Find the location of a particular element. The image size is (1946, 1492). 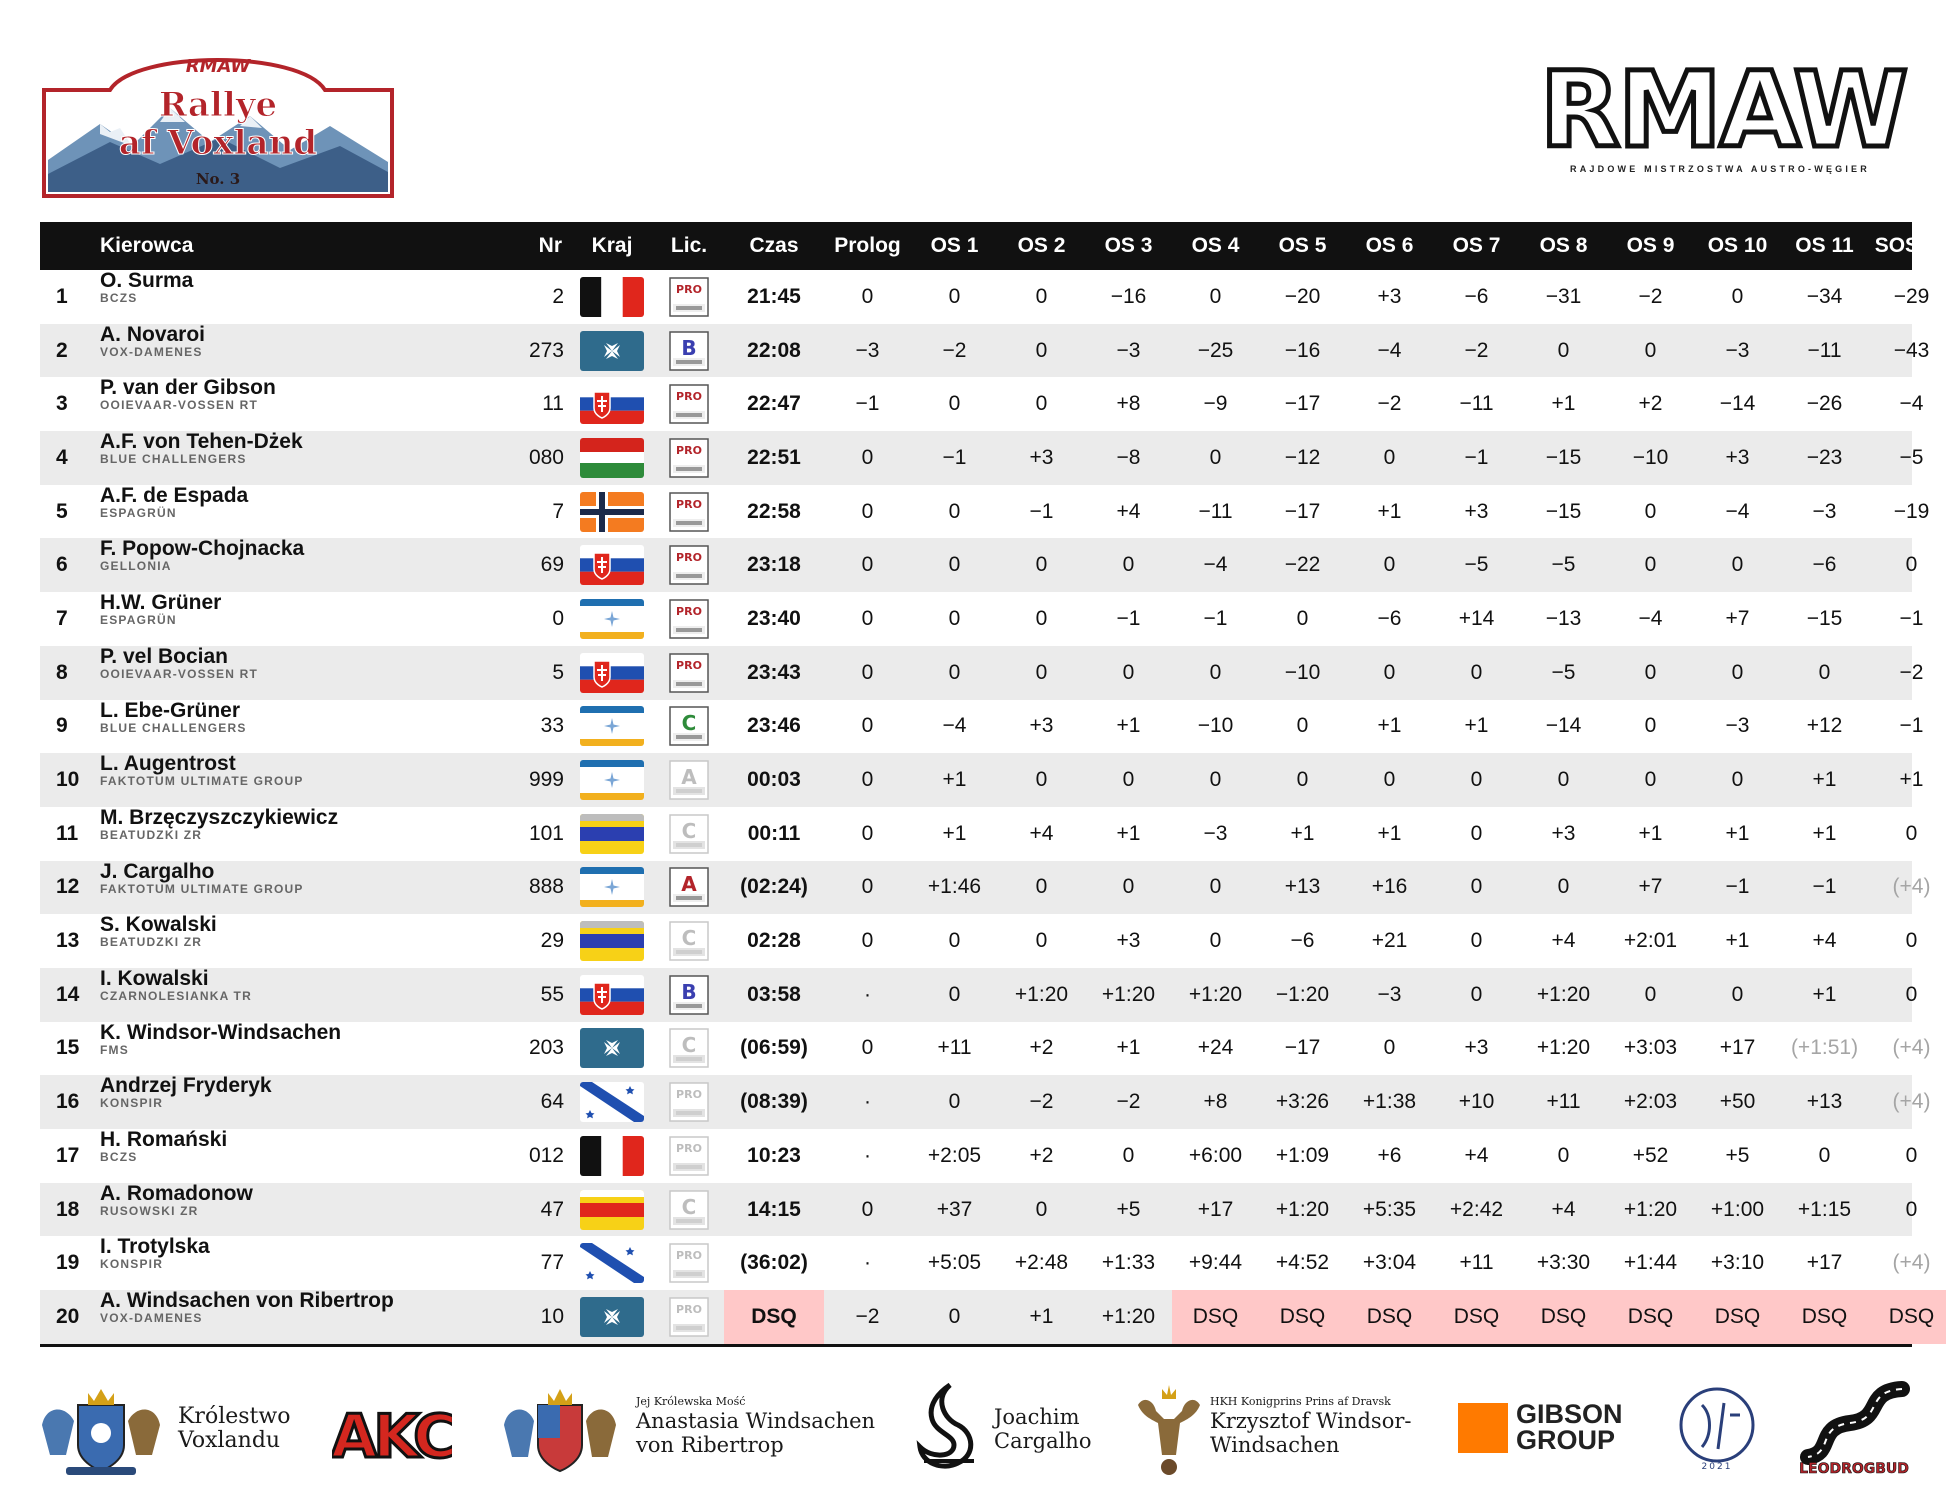

row-stage-value: (+4) is located at coordinates (1911, 1102).